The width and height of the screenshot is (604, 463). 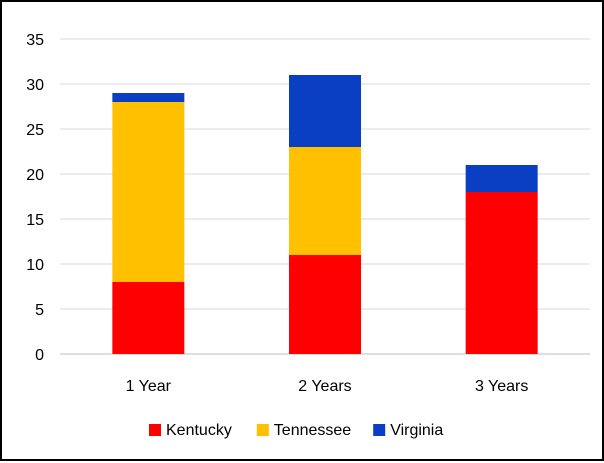 I want to click on legend-swatch-virginia, so click(x=379, y=430).